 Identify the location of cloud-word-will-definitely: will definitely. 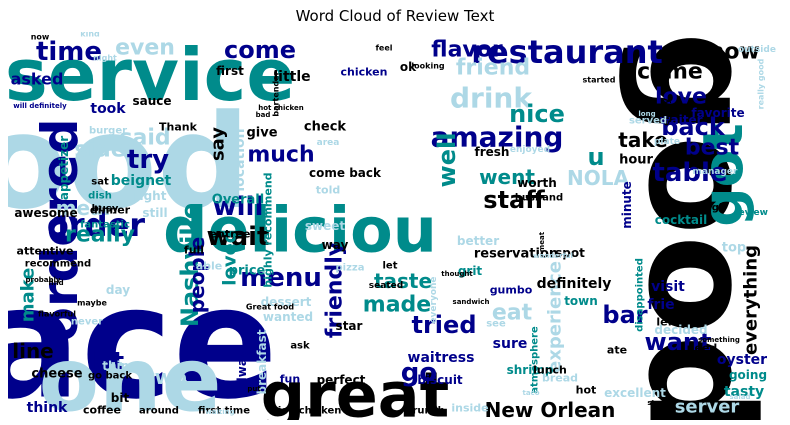
(40, 106).